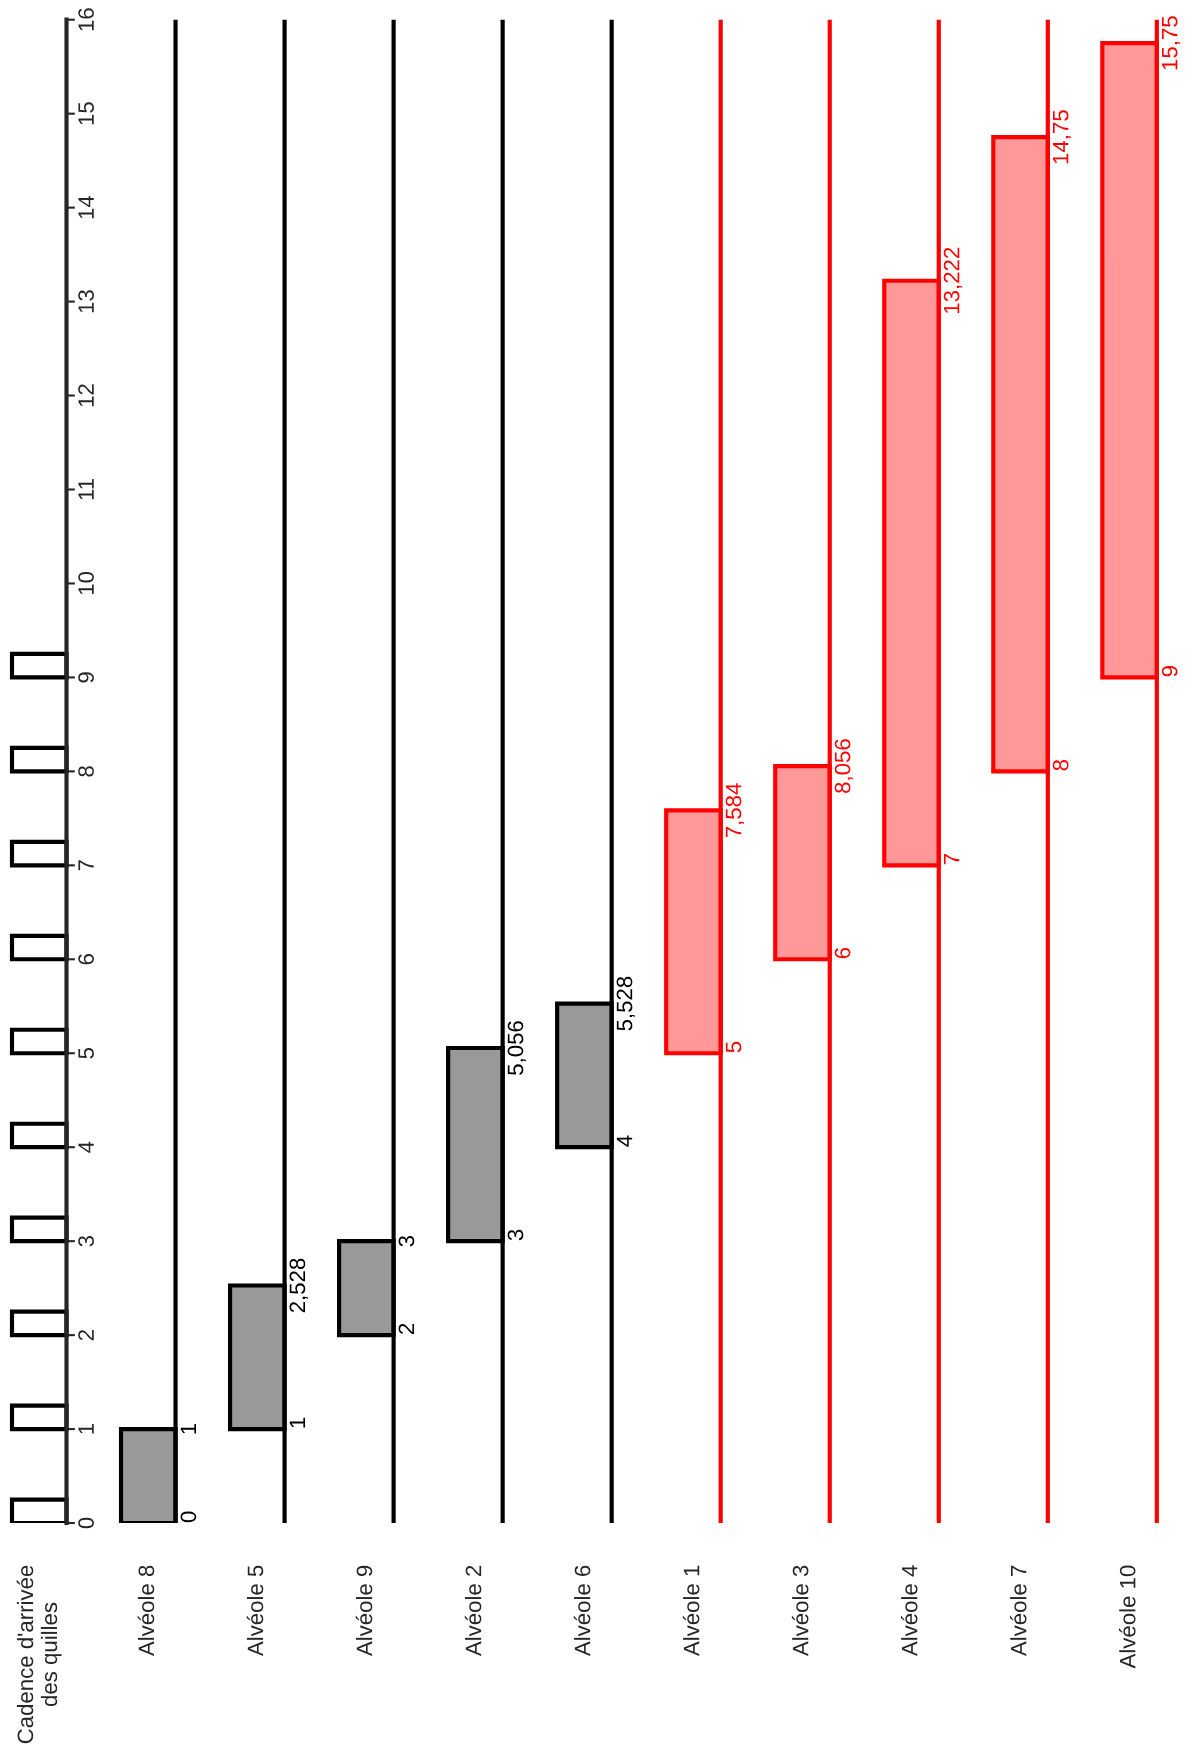  I want to click on x-tick-label: Alvéole 2, so click(473, 1611).